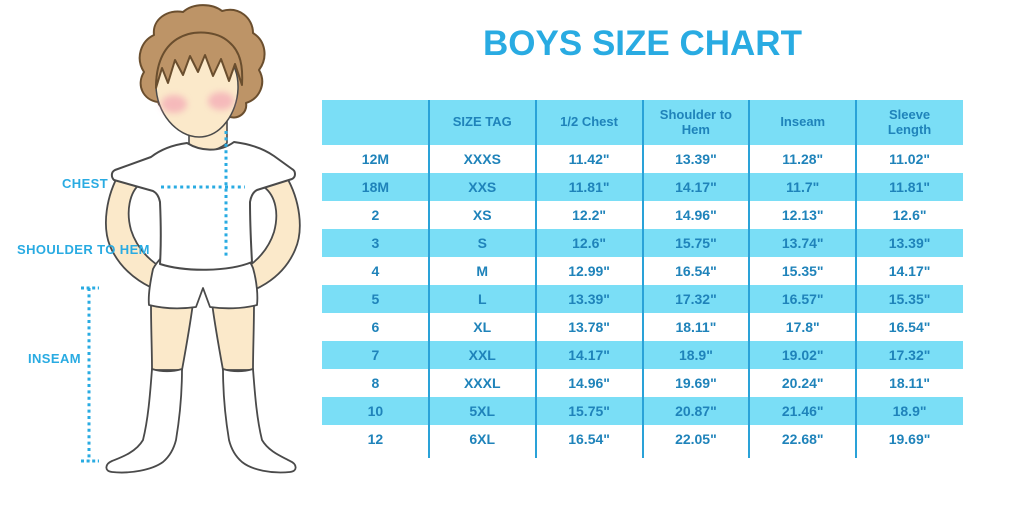  Describe the element at coordinates (642, 439) in the screenshot. I see `table-row: 12 6XL 16.54" 22.05" 22.68" 19.69"` at that location.